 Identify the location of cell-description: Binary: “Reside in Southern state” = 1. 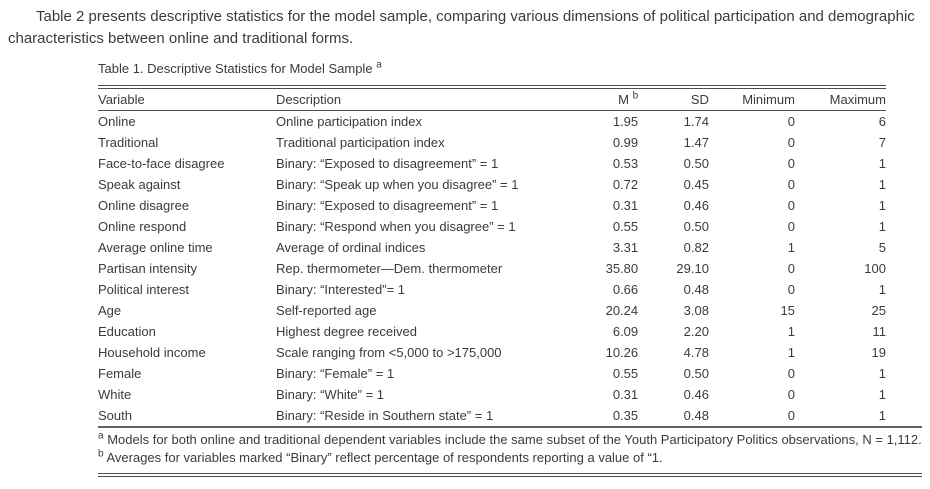
(385, 415).